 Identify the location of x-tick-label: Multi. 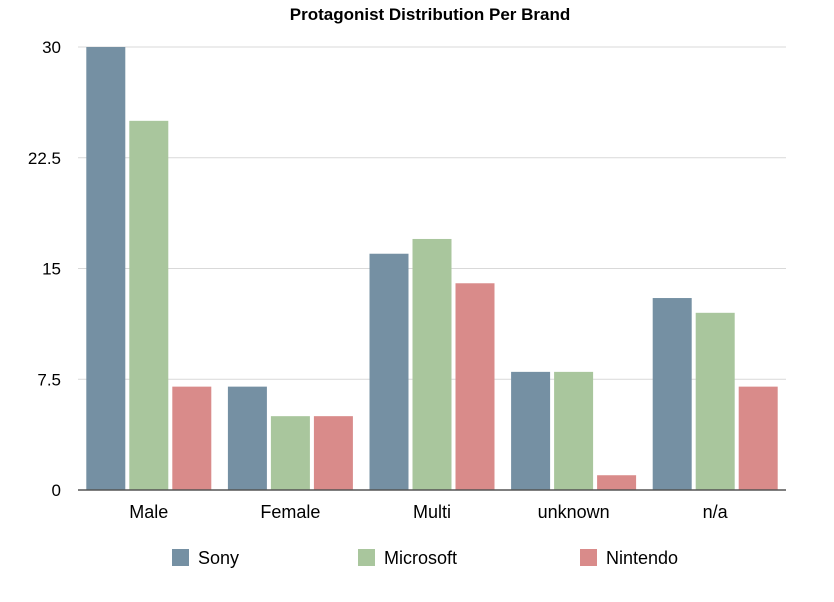
(432, 512).